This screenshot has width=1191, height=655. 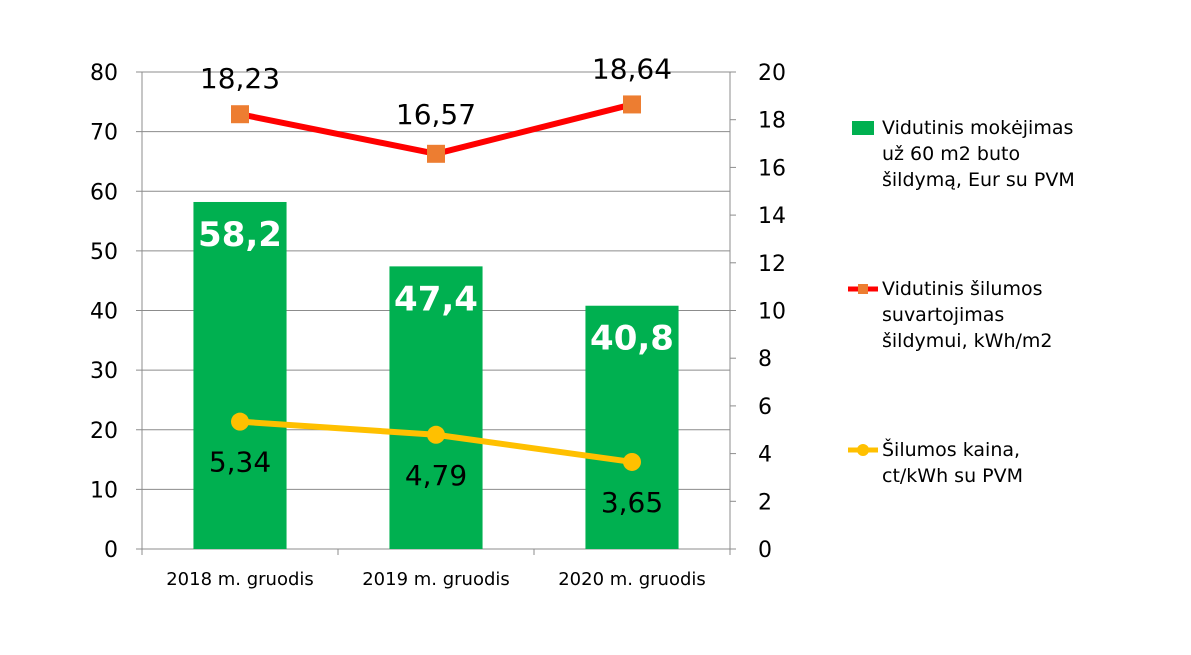 I want to click on right-tick-label: 10, so click(x=772, y=312).